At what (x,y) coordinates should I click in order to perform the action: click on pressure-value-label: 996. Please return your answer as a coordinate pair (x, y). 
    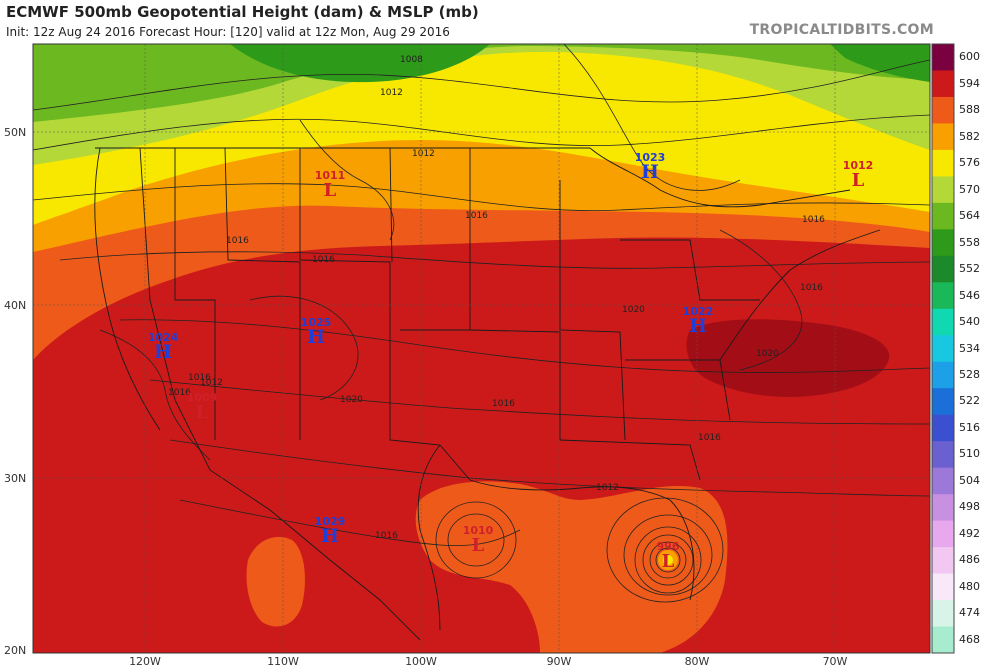
    Looking at the image, I should click on (668, 546).